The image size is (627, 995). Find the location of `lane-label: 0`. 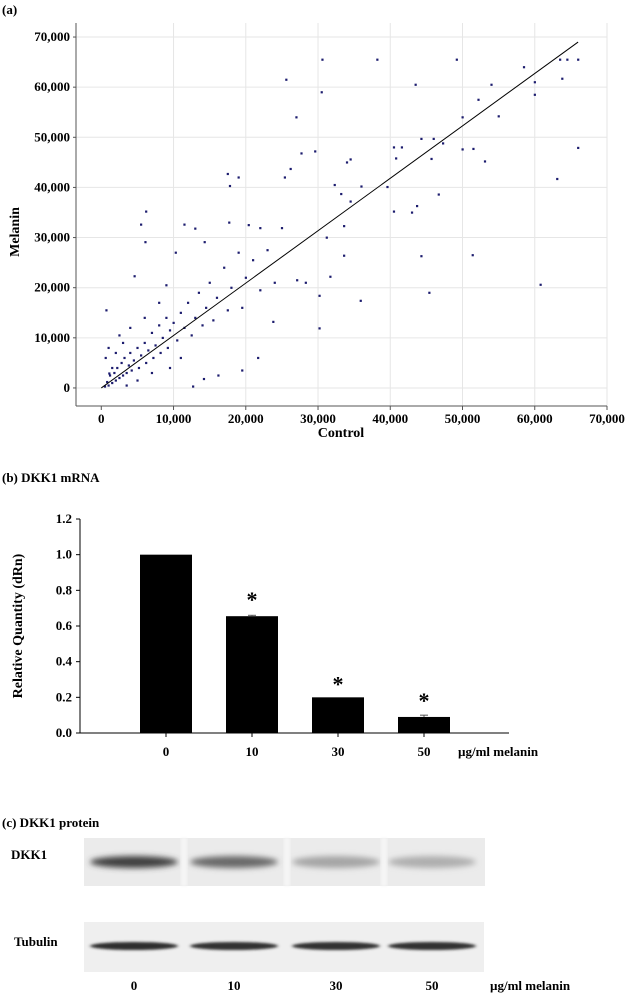

lane-label: 0 is located at coordinates (134, 985).